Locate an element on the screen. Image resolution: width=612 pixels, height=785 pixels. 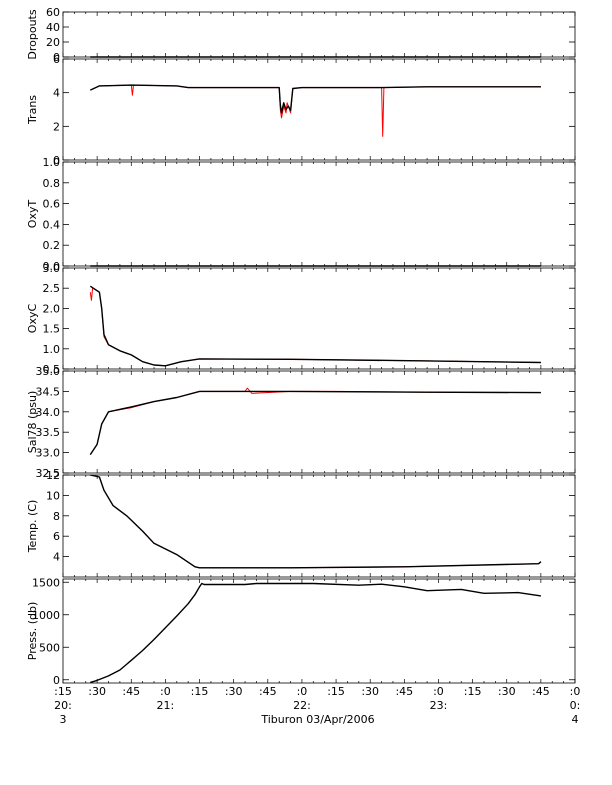
y-tick-label: 2.0 is located at coordinates (52, 308).